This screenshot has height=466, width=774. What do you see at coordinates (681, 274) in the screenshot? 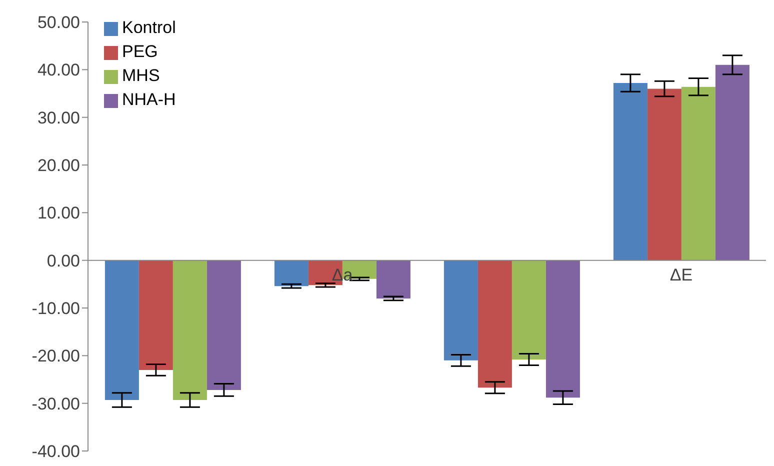
I see `x-tick-label: ΔE` at bounding box center [681, 274].